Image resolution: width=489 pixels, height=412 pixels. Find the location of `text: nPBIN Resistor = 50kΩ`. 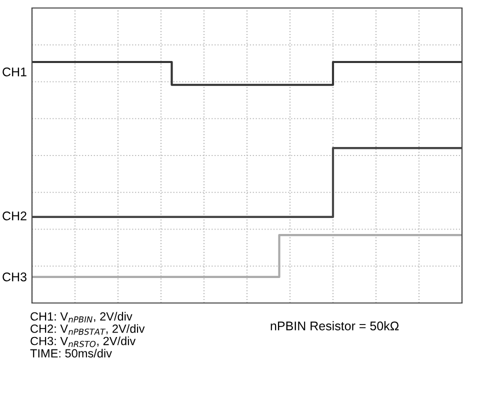

text: nPBIN Resistor = 50kΩ is located at coordinates (334, 325).